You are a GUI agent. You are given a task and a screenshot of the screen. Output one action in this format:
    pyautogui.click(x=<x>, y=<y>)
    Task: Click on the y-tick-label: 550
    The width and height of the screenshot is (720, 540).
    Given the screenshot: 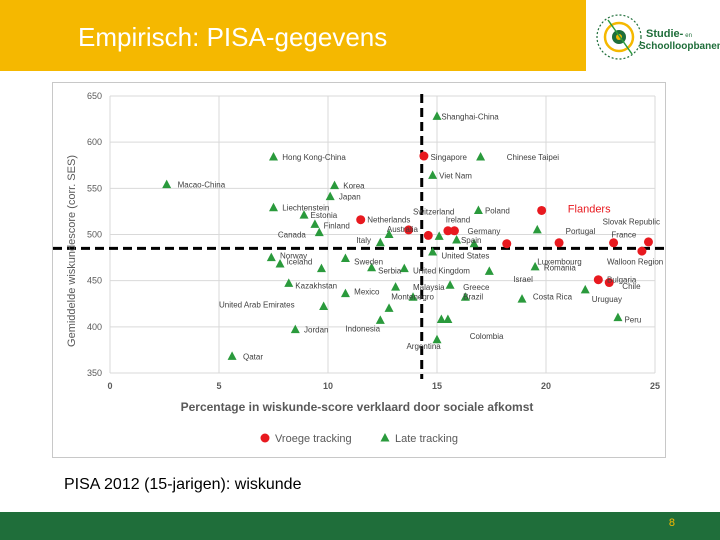 What is the action you would take?
    pyautogui.click(x=94, y=188)
    